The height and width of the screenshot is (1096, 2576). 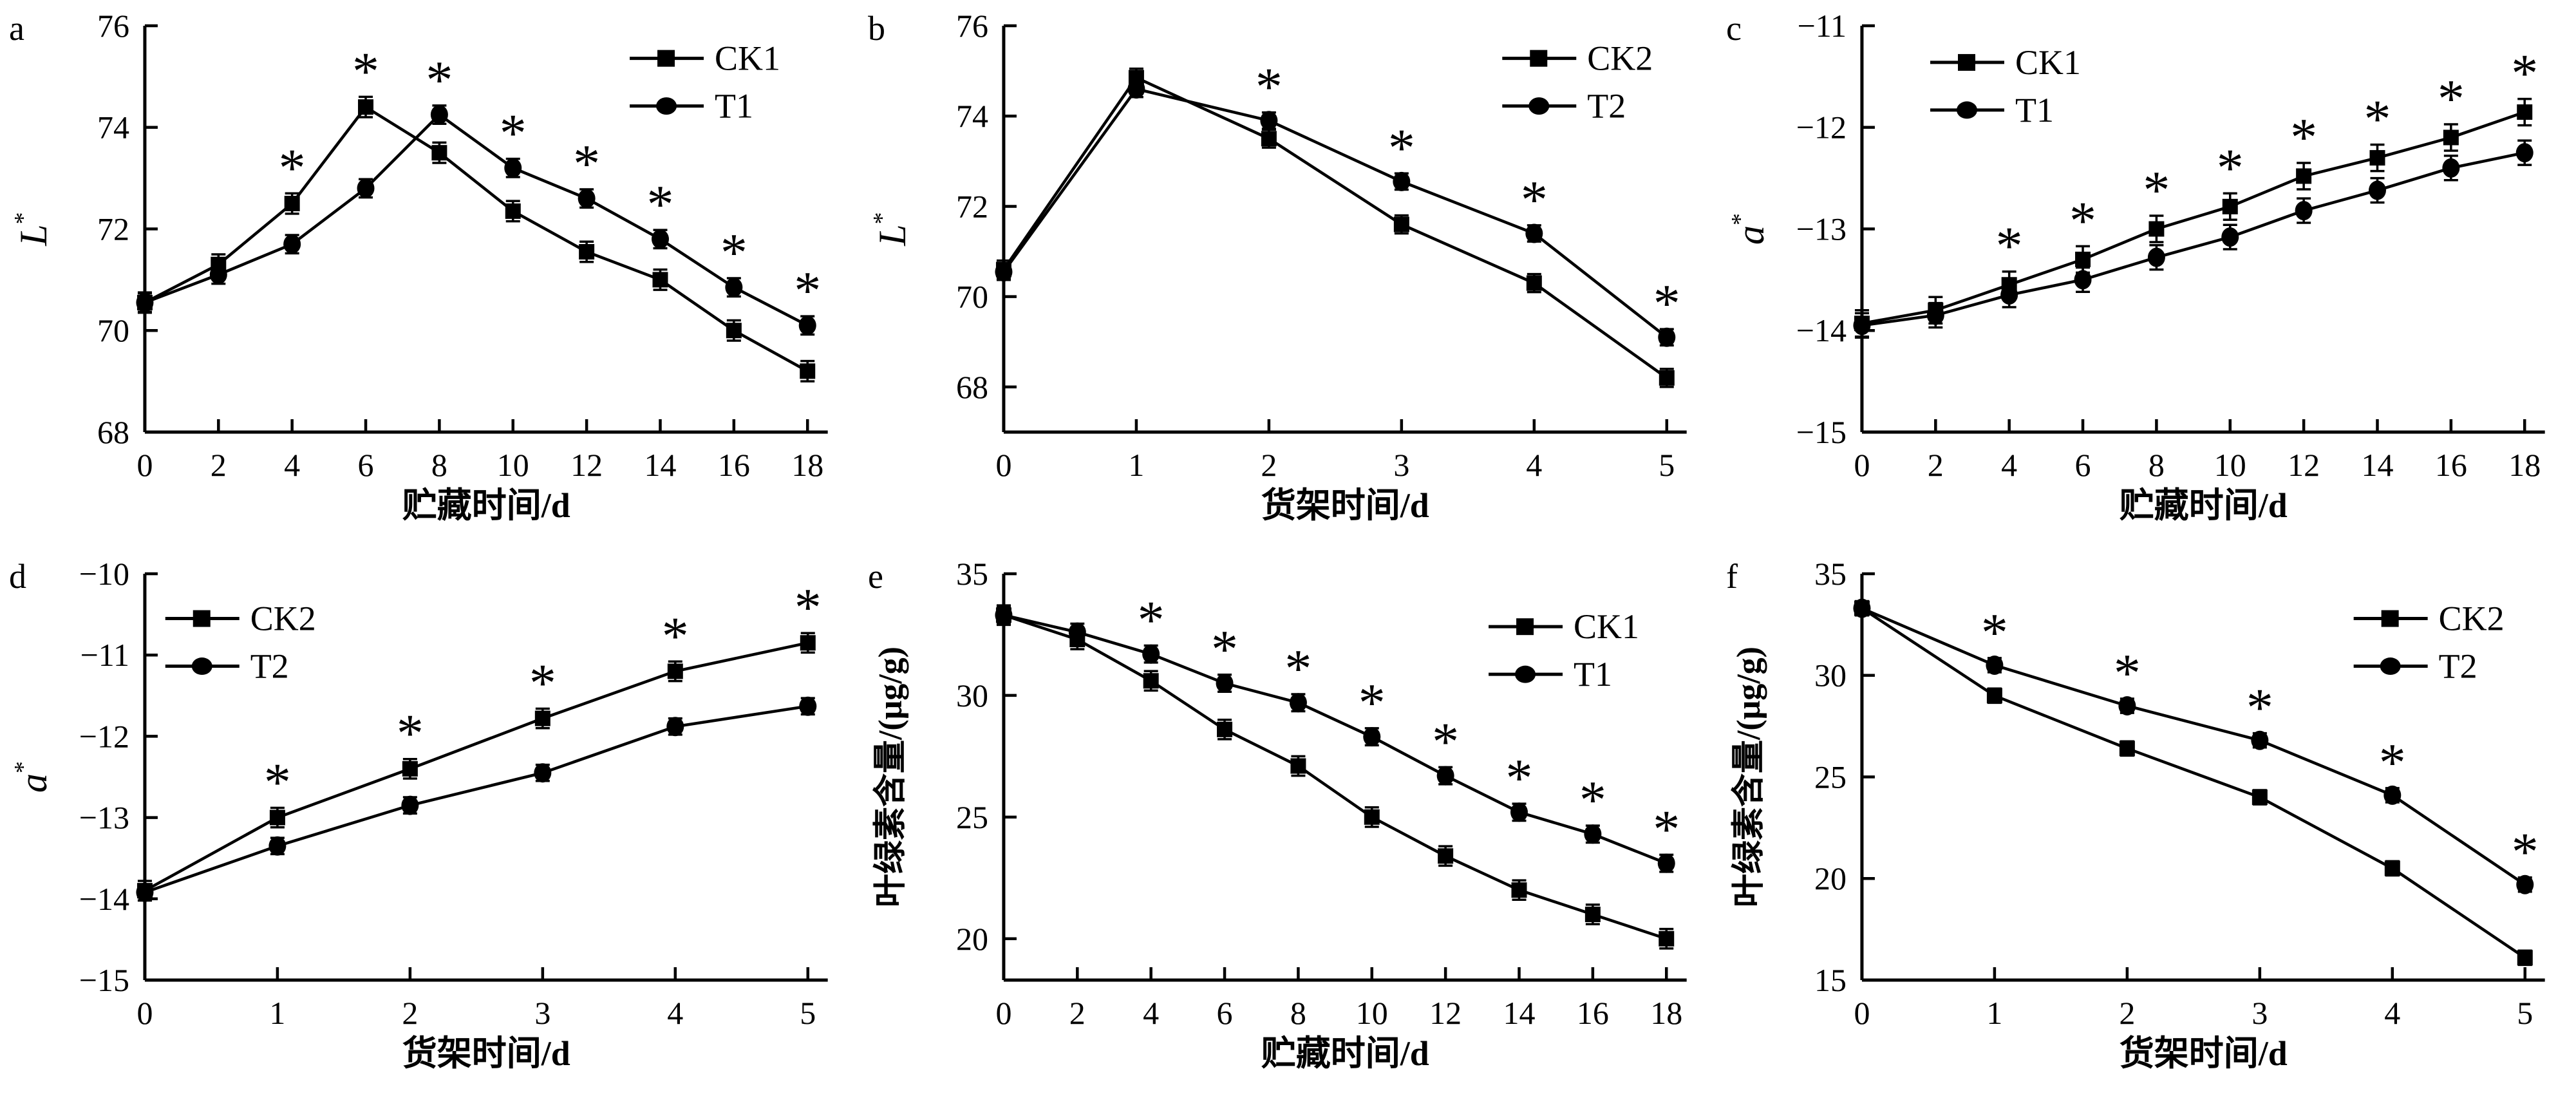 What do you see at coordinates (113, 229) in the screenshot?
I see `svg-text: 72` at bounding box center [113, 229].